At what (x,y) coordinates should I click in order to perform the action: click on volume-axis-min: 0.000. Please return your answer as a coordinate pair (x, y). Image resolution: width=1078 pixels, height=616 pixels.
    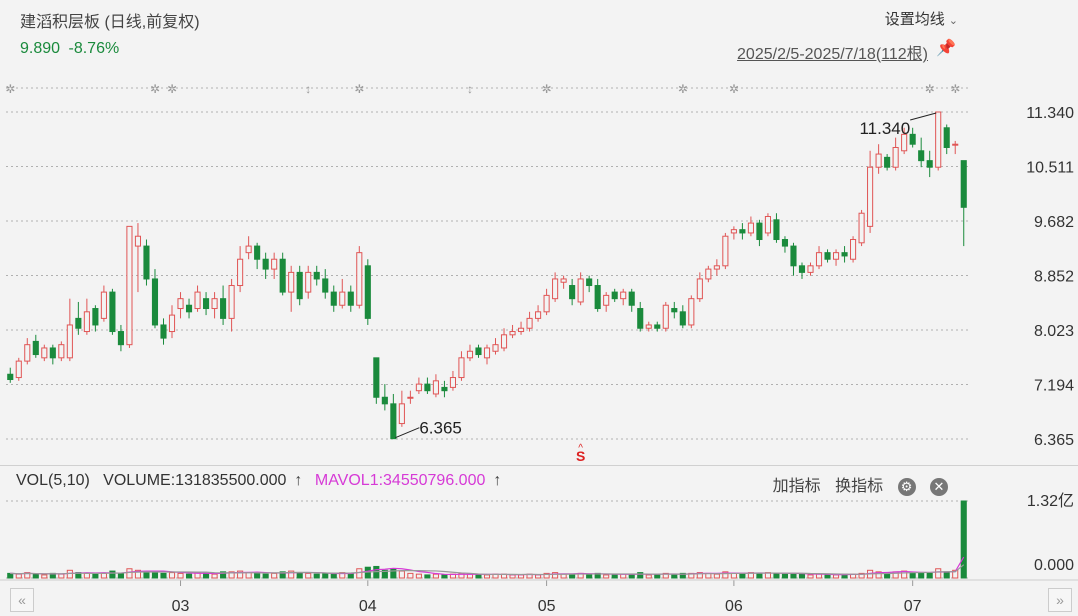
    Looking at the image, I should click on (1054, 565).